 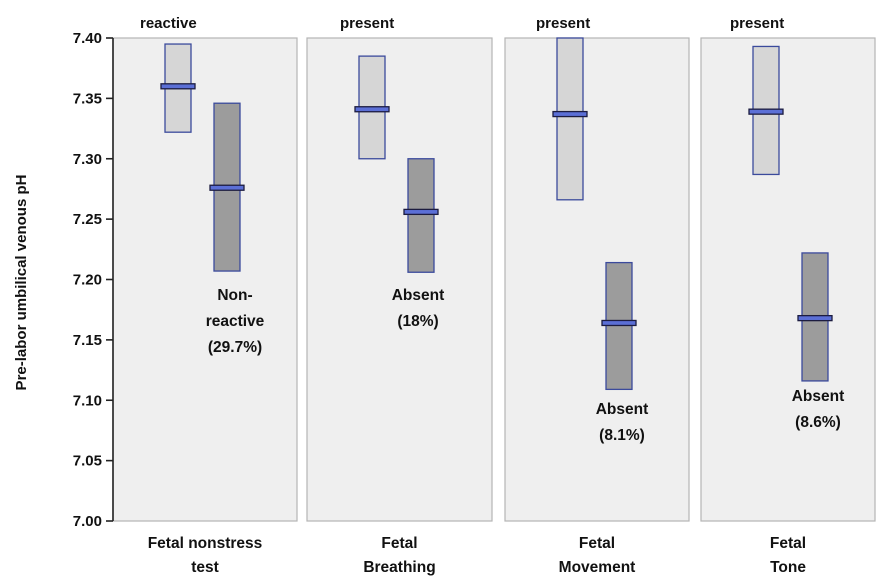 What do you see at coordinates (399, 567) in the screenshot?
I see `panel-name-label: Breathing` at bounding box center [399, 567].